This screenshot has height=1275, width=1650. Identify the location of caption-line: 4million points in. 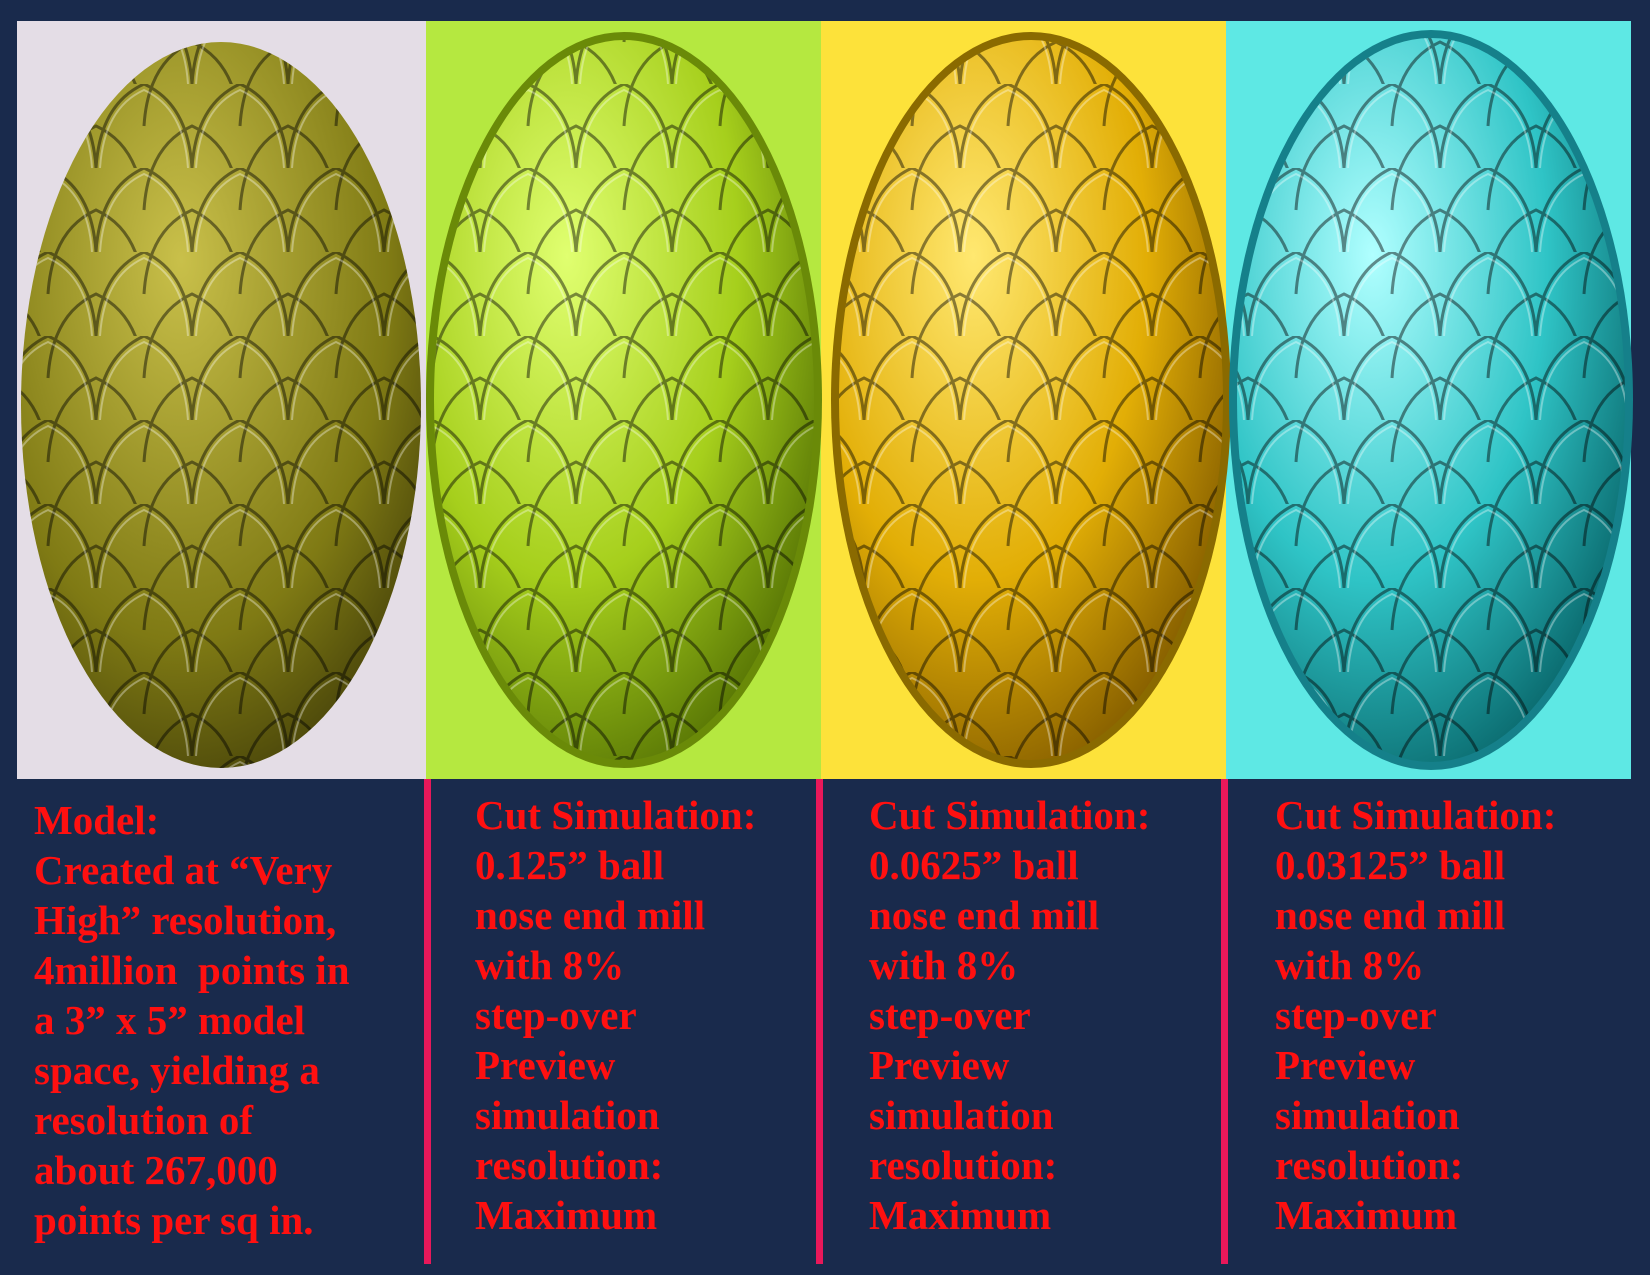
(192, 970).